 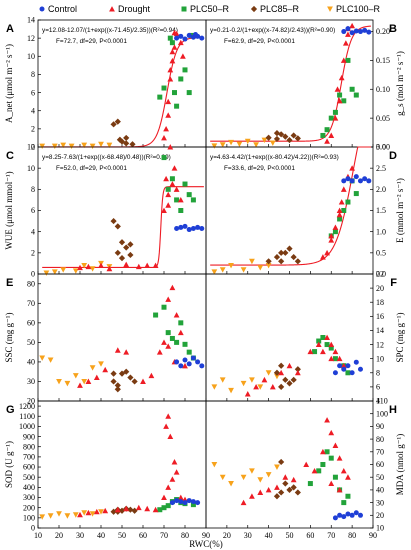 I want to click on panel-letter: F, so click(x=393, y=283).